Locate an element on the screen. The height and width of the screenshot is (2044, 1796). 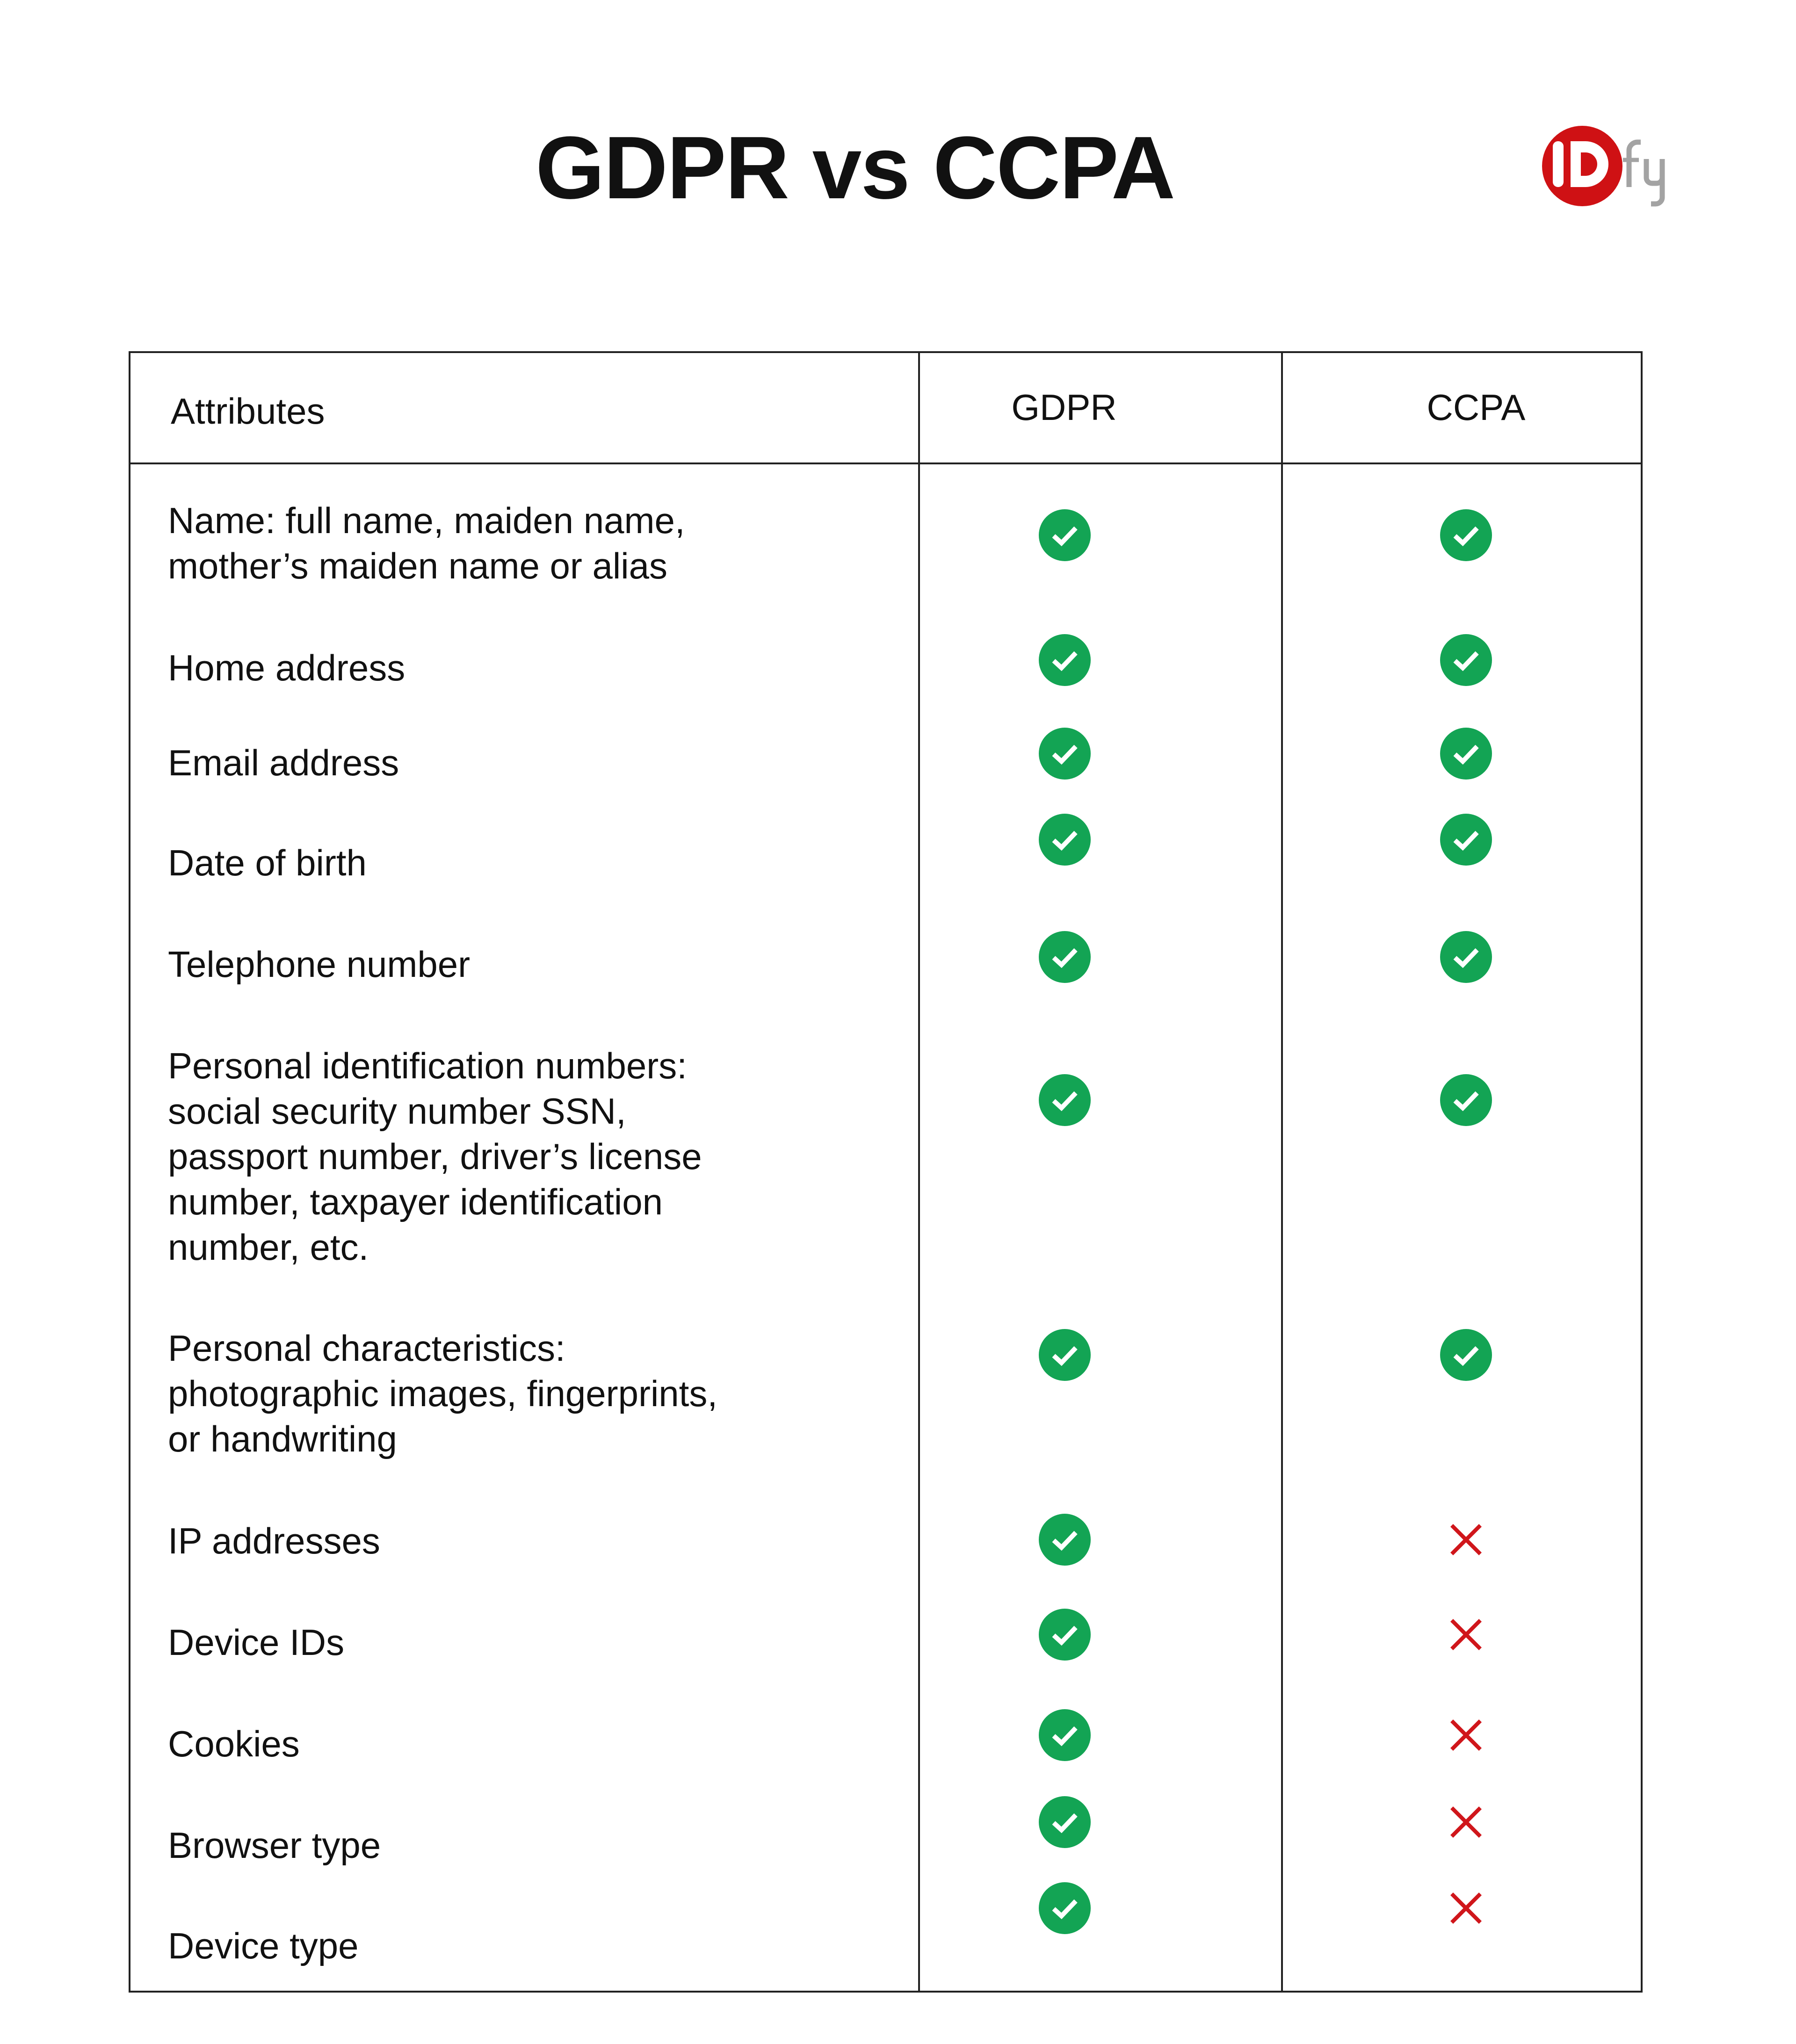
header-gdpr: GDPR is located at coordinates (1064, 407).